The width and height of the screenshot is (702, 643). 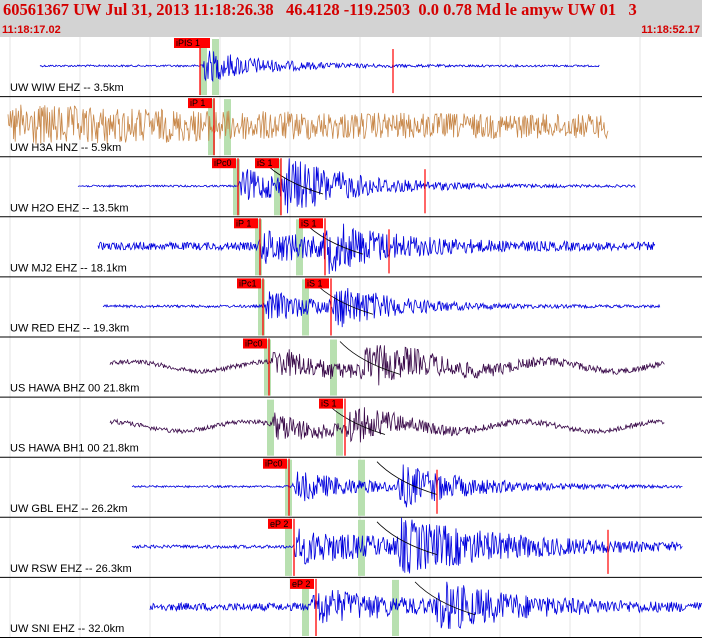 I want to click on trace-label: US HAWA BH1 00 21.8km, so click(x=74, y=449).